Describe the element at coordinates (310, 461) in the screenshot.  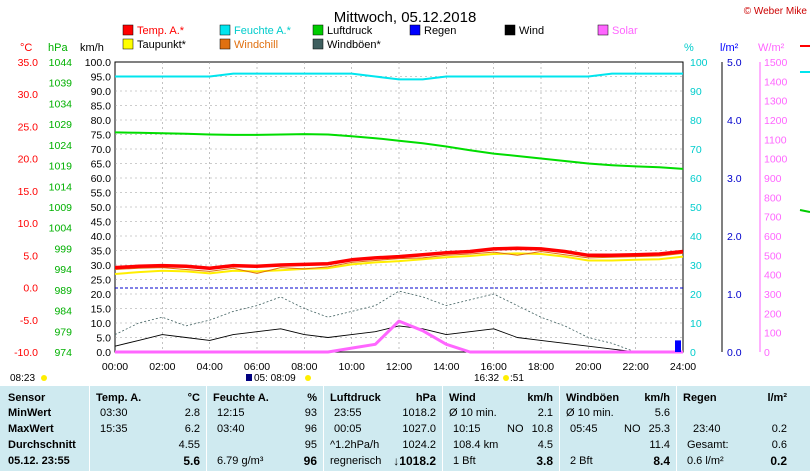
I see `humidity-current-value: 96` at that location.